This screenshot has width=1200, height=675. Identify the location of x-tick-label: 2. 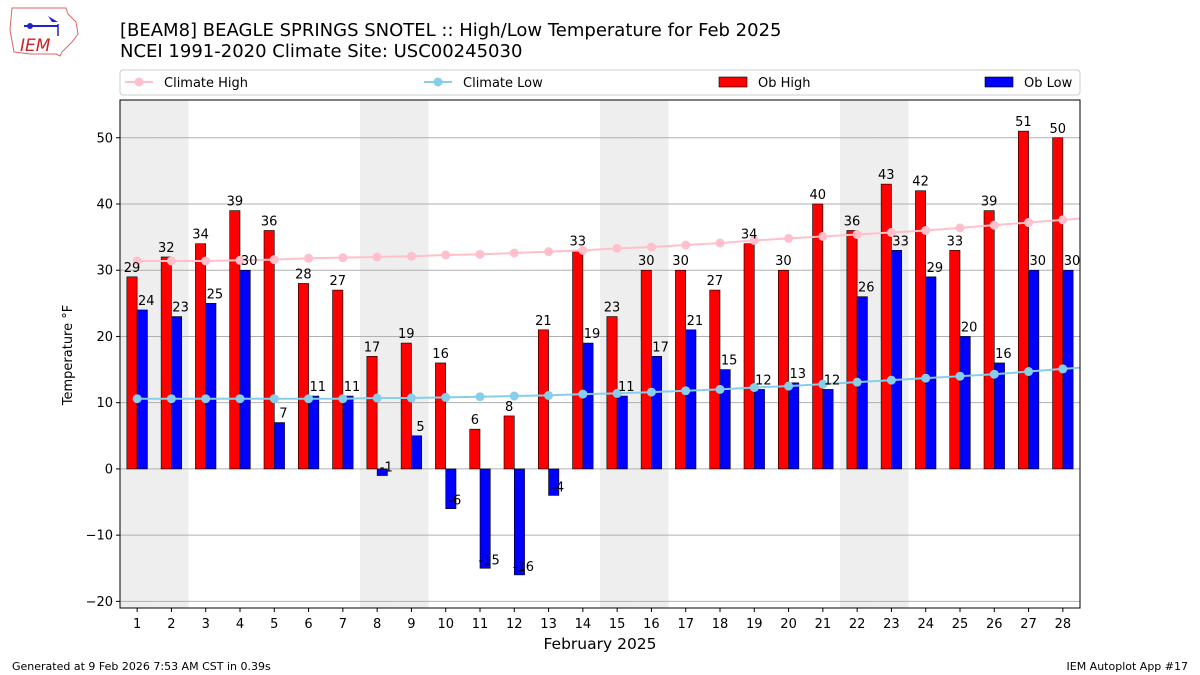
(171, 624).